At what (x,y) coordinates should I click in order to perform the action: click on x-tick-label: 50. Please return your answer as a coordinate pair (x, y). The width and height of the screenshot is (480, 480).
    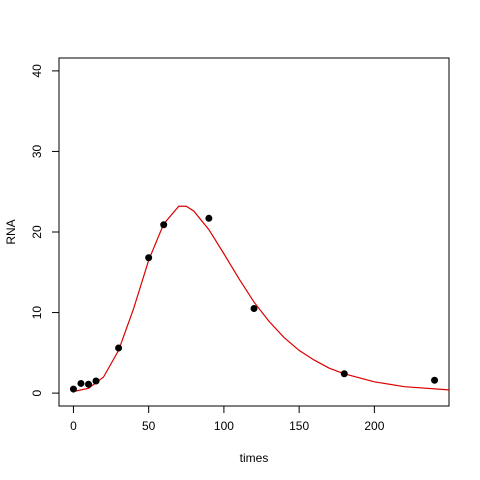
    Looking at the image, I should click on (149, 426).